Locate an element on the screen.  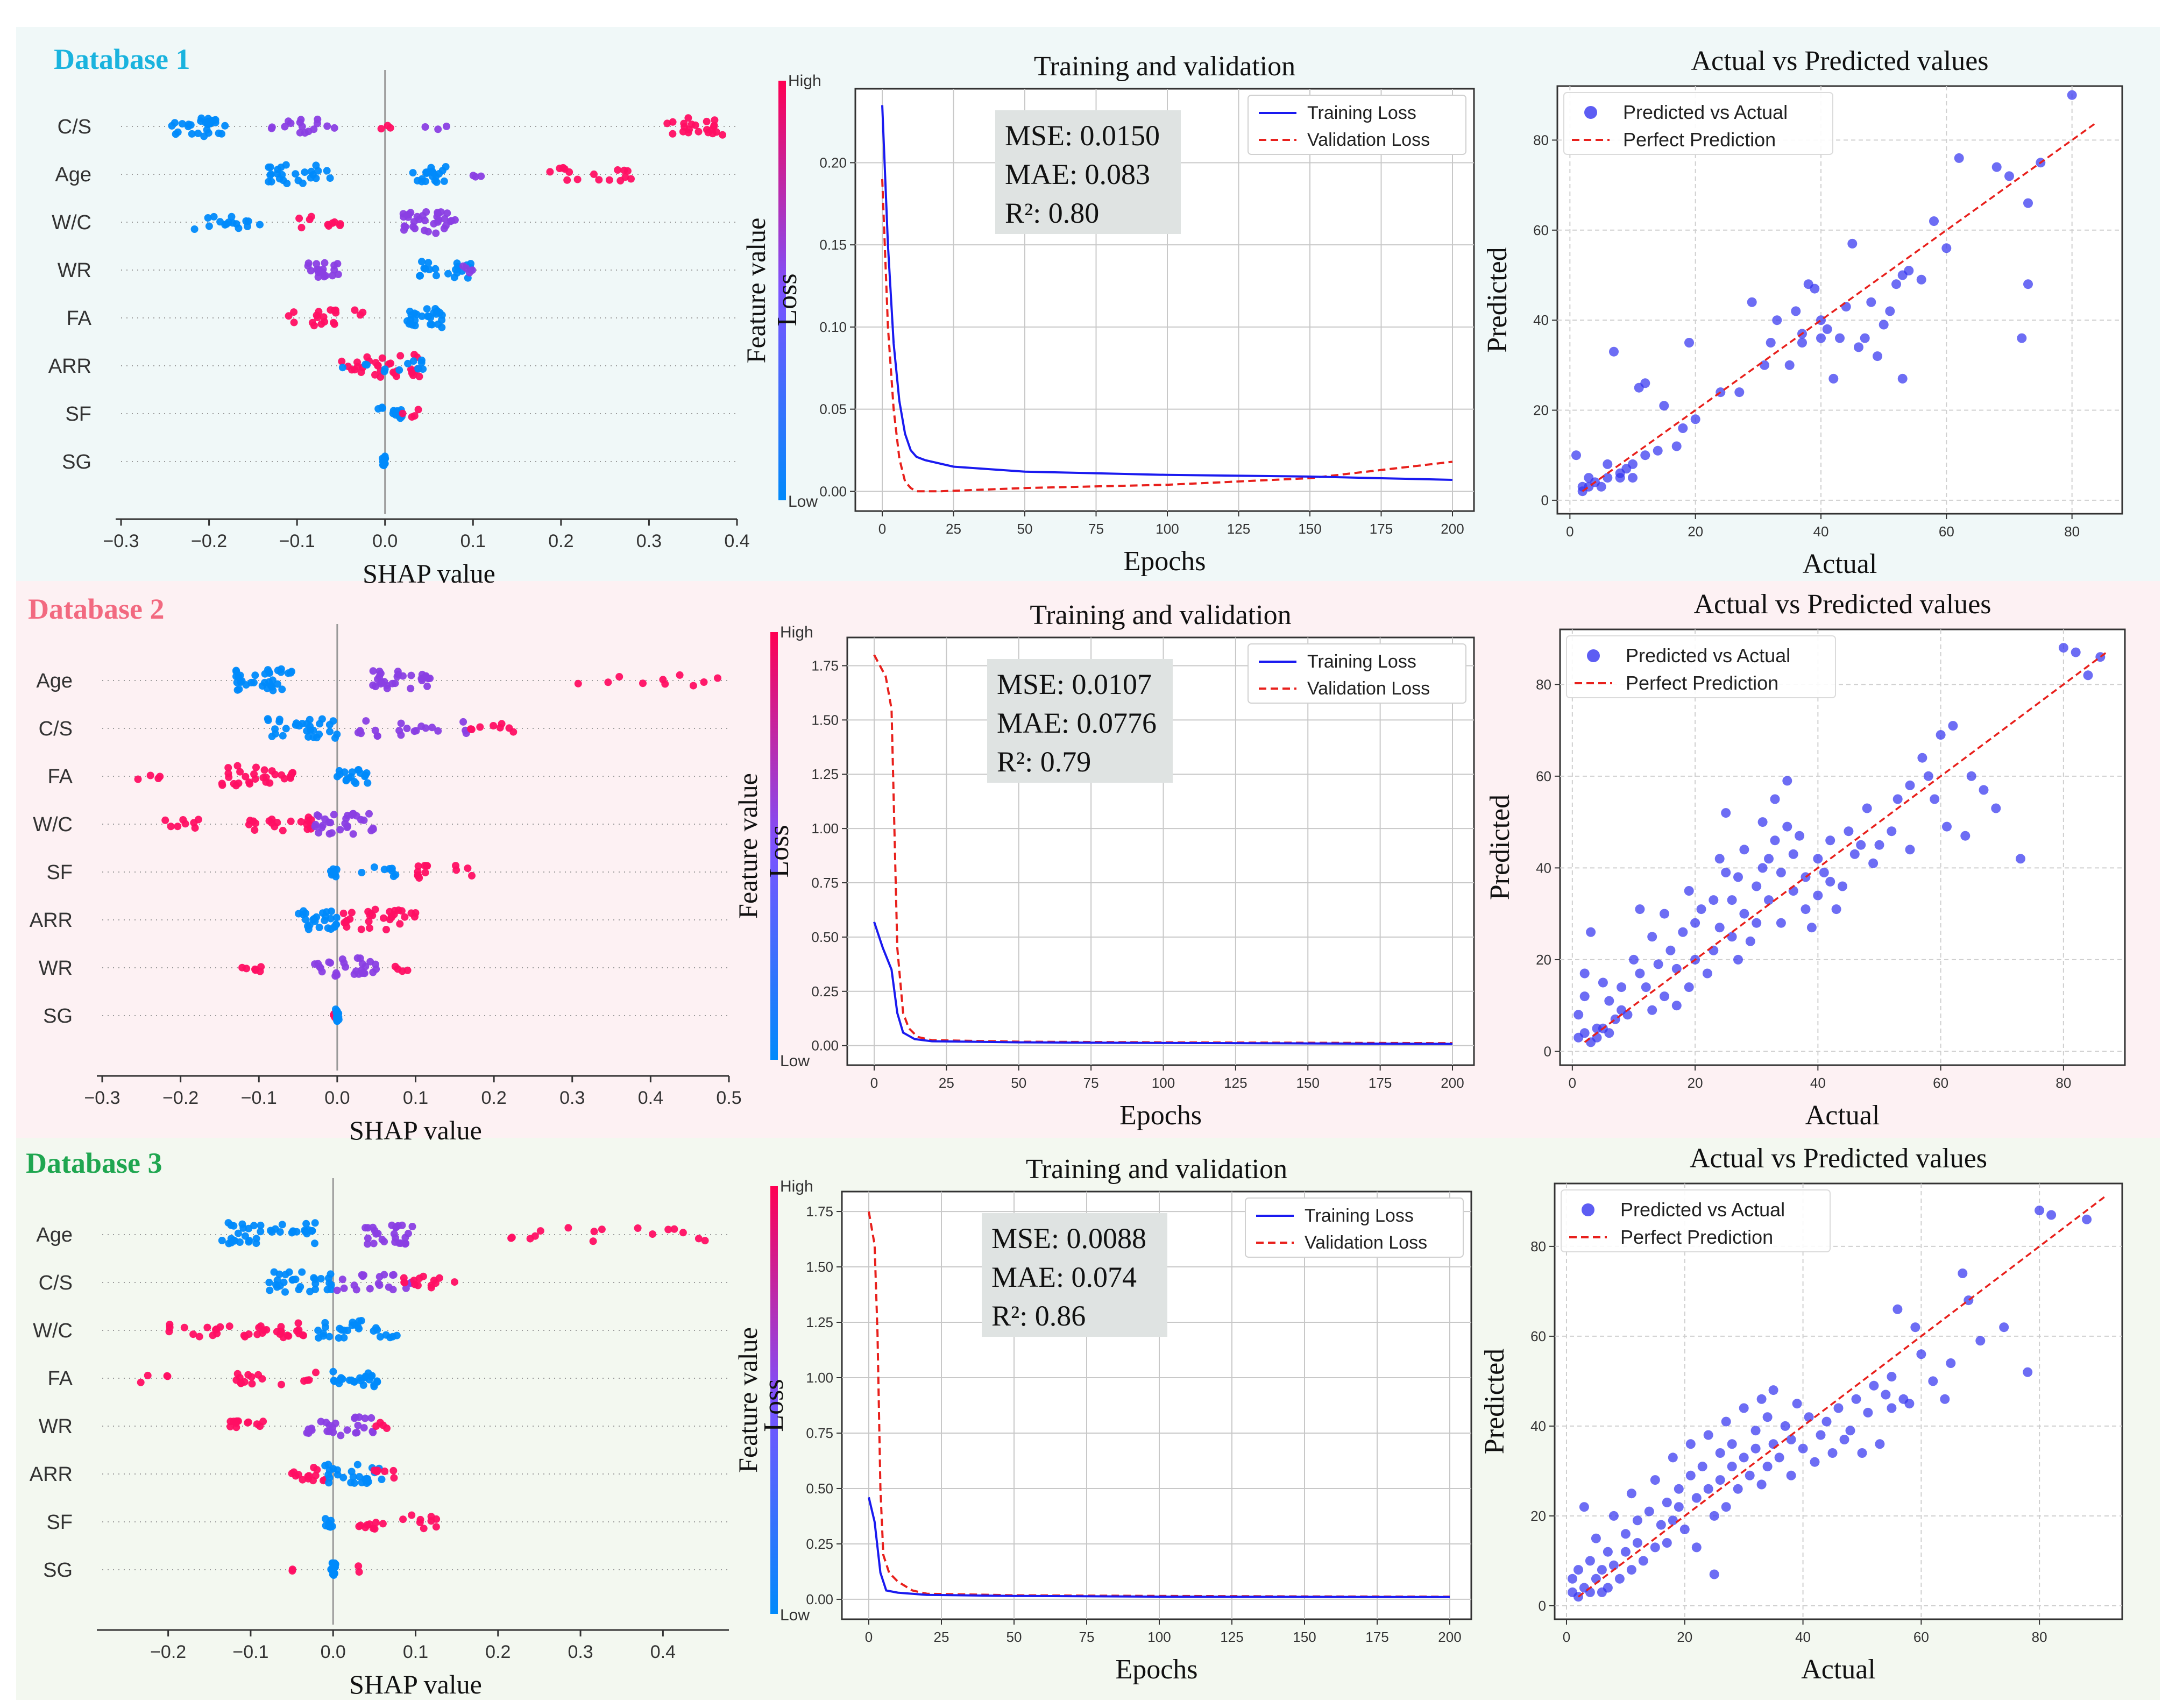
loss-y-tick-label: 0.25 is located at coordinates (819, 1544).